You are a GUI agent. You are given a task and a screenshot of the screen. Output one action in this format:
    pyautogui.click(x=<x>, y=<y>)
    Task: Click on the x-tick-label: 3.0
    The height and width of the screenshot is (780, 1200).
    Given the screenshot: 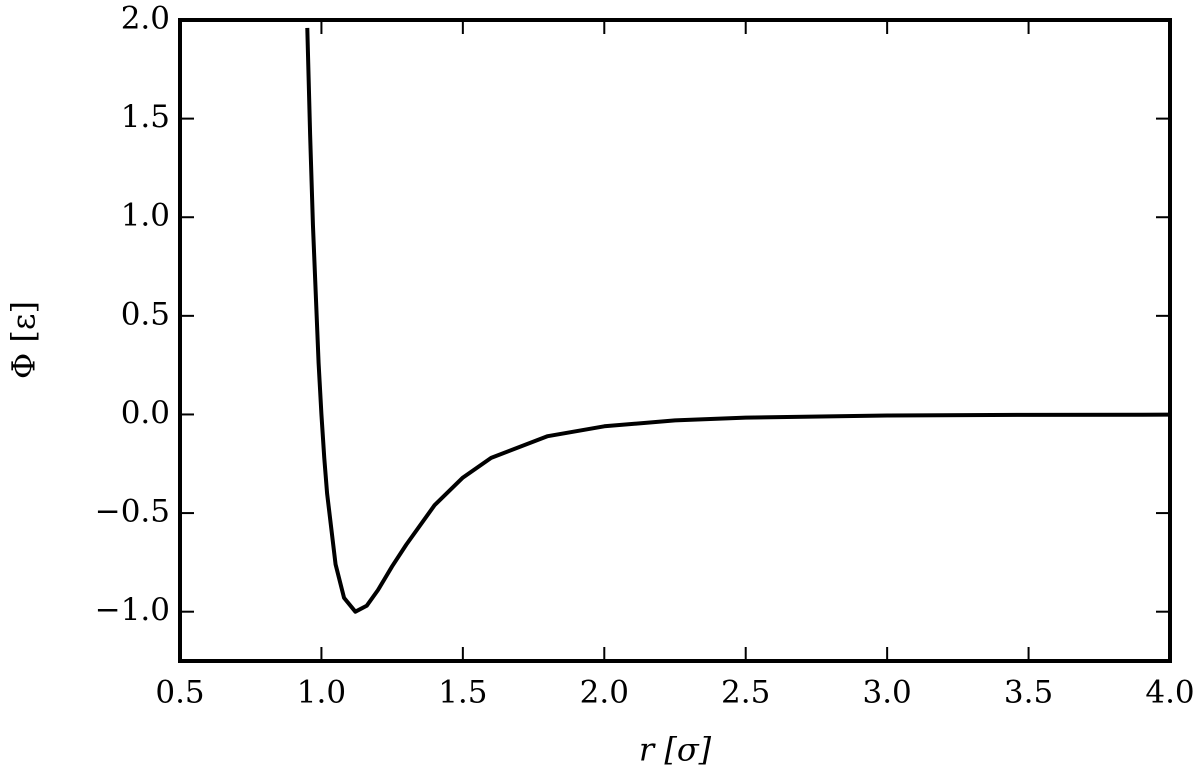 What is the action you would take?
    pyautogui.click(x=886, y=693)
    